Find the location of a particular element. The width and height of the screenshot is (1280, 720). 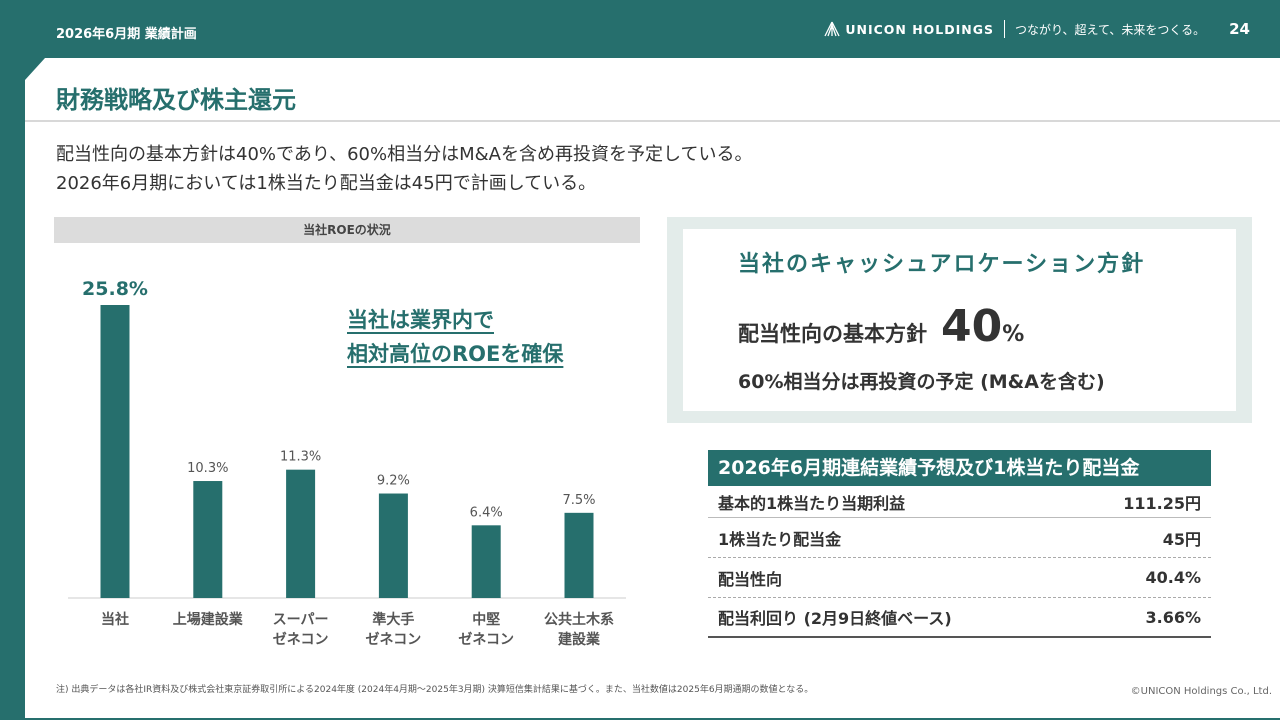

payout-label: 配当性向の基本方針 is located at coordinates (832, 334).